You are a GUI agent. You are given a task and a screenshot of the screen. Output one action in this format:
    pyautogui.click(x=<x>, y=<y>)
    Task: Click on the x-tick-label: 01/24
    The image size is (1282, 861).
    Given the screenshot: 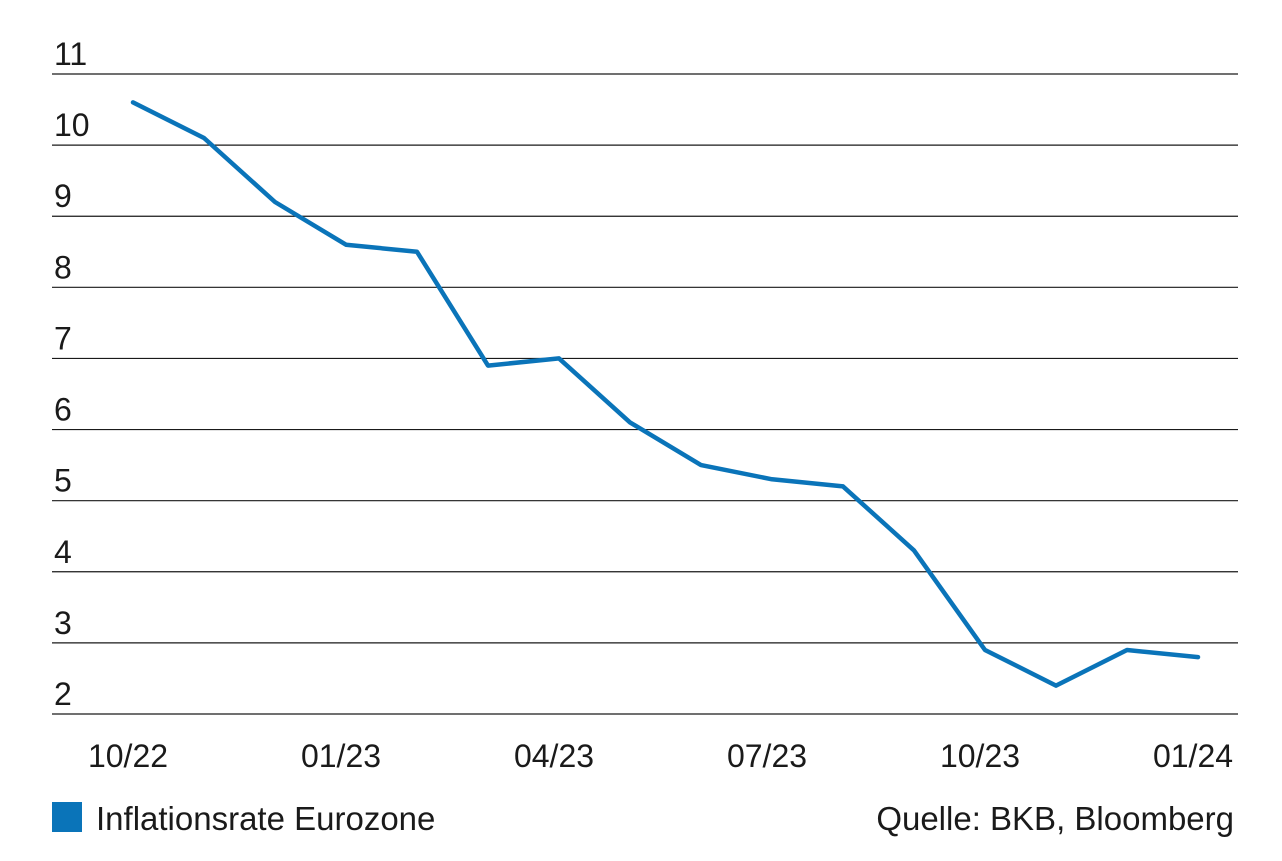 What is the action you would take?
    pyautogui.click(x=1193, y=756)
    